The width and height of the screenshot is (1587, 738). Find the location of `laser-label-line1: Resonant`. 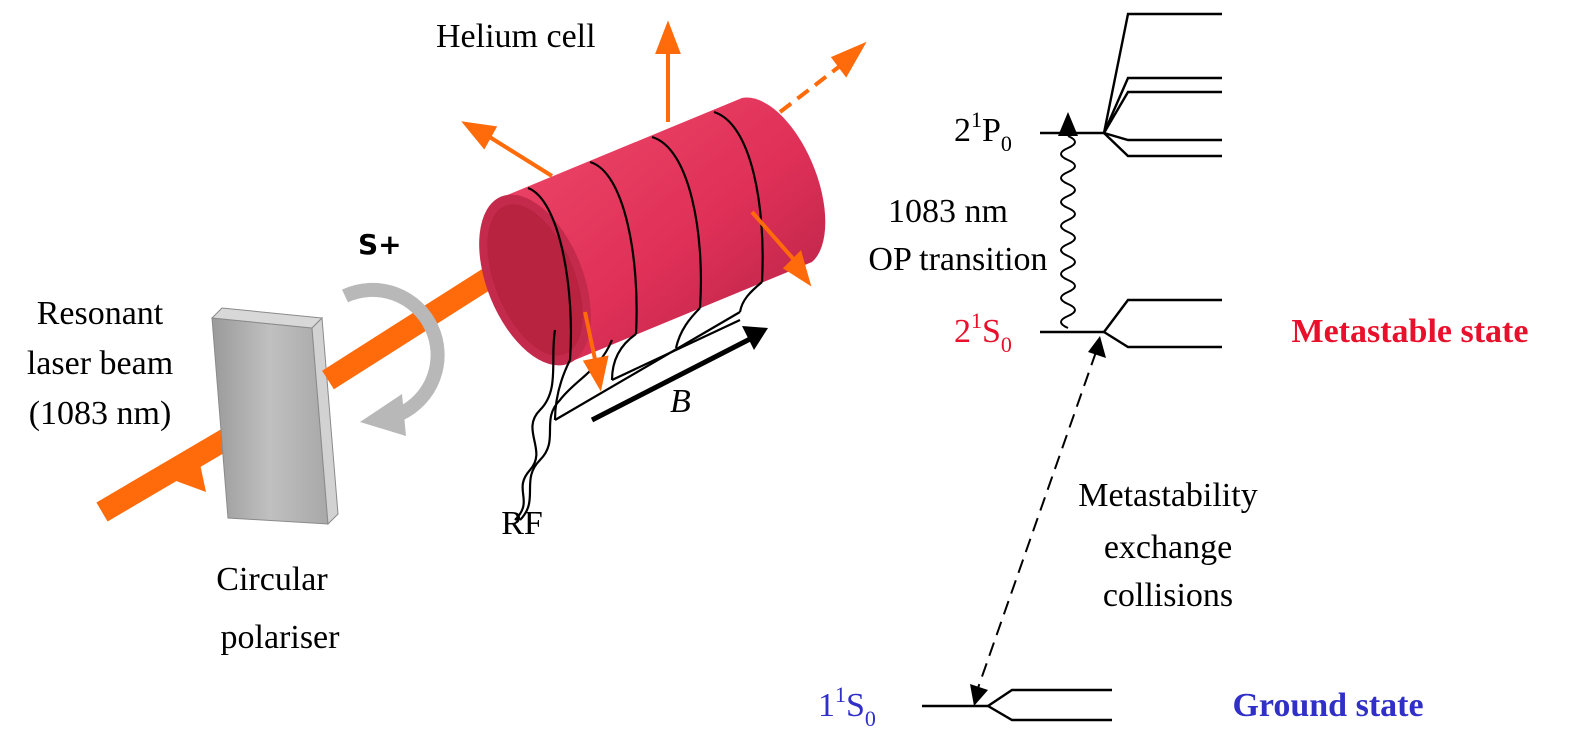

laser-label-line1: Resonant is located at coordinates (100, 313).